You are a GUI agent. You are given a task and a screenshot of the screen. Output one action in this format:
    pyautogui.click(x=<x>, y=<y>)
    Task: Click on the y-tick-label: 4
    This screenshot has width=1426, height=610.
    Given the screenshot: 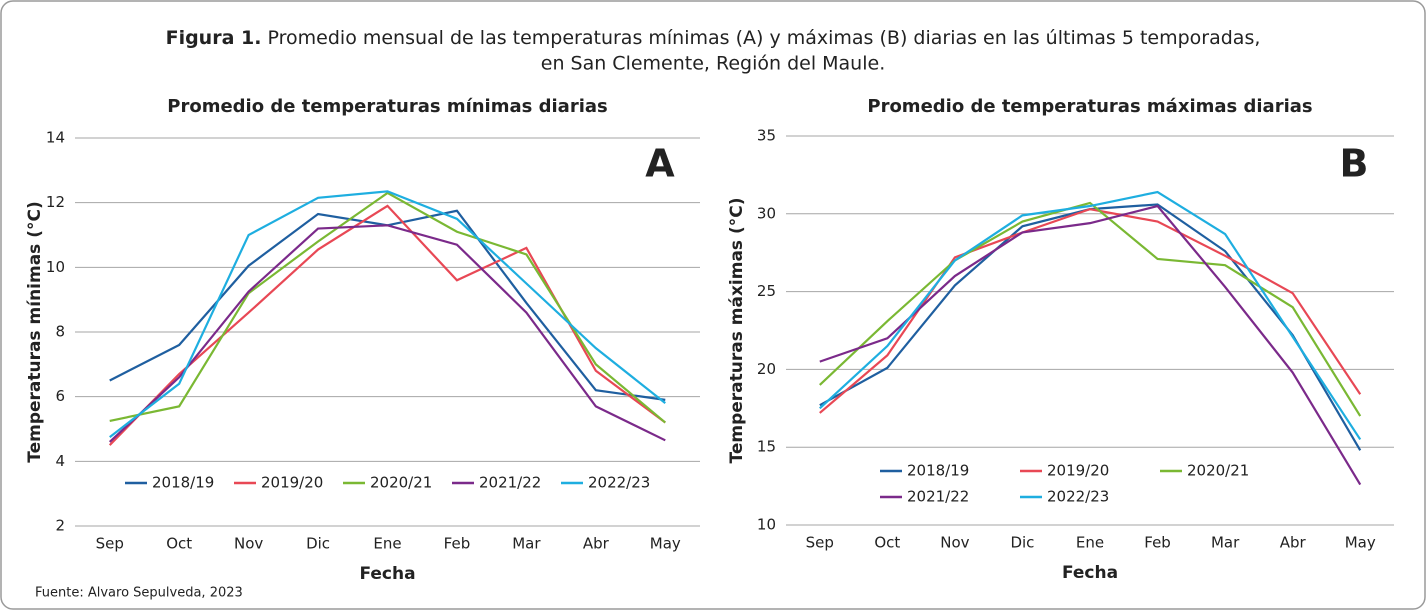 What is the action you would take?
    pyautogui.click(x=60, y=461)
    